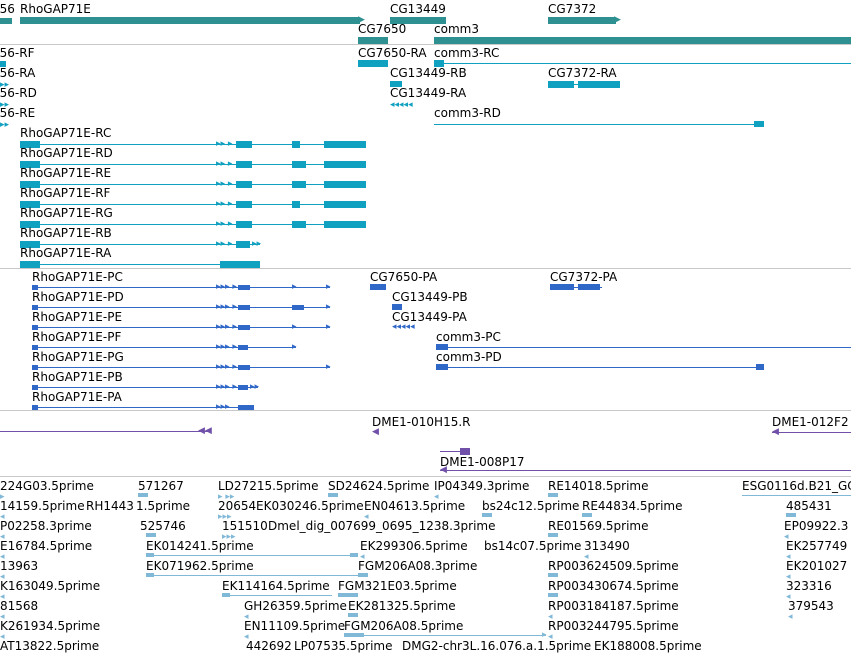 This screenshot has width=851, height=661. I want to click on transcript-feature: CG13449-RA ◂◂◂◂◂, so click(430, 97).